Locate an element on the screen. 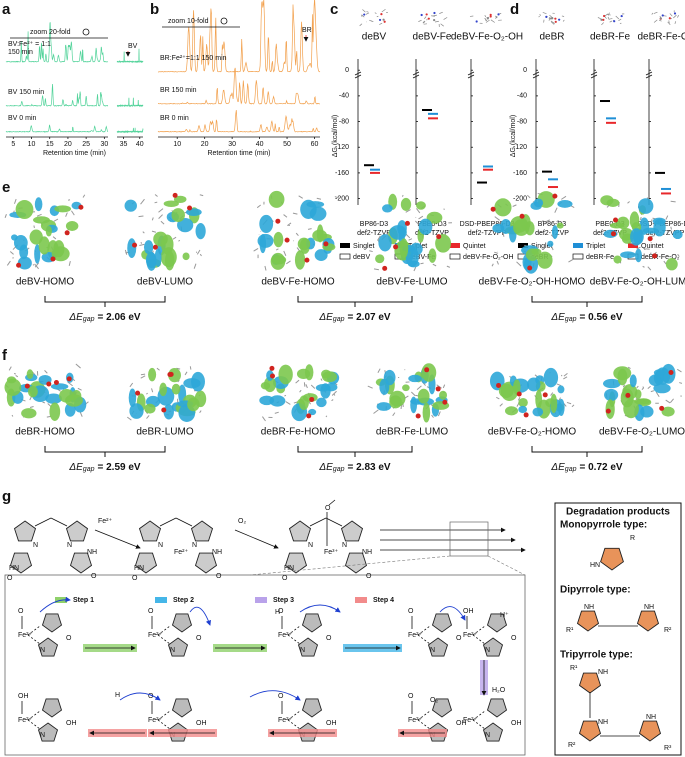 The image size is (685, 757). gap-label: ΔEgap = 0.56 eV is located at coordinates (586, 317).